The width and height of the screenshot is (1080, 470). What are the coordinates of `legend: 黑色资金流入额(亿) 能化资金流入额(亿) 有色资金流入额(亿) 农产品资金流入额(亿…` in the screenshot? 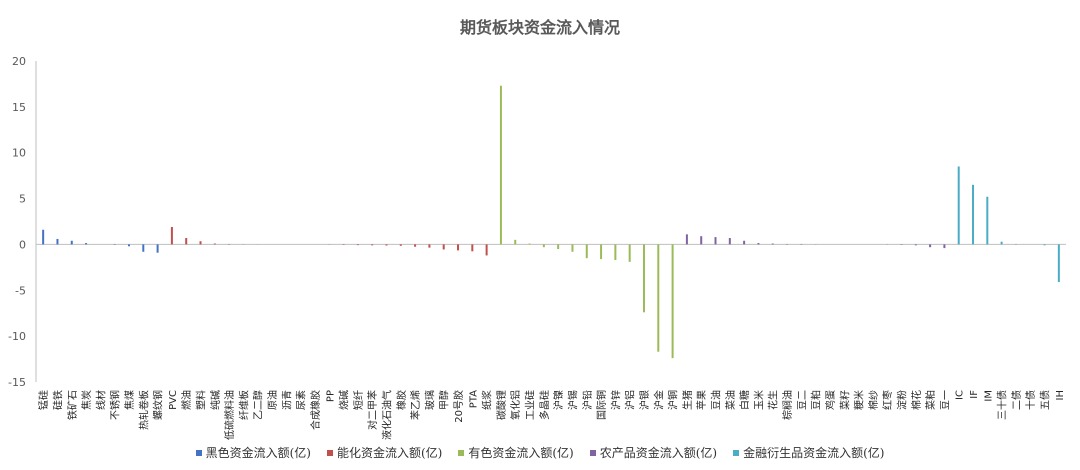 It's located at (540, 452).